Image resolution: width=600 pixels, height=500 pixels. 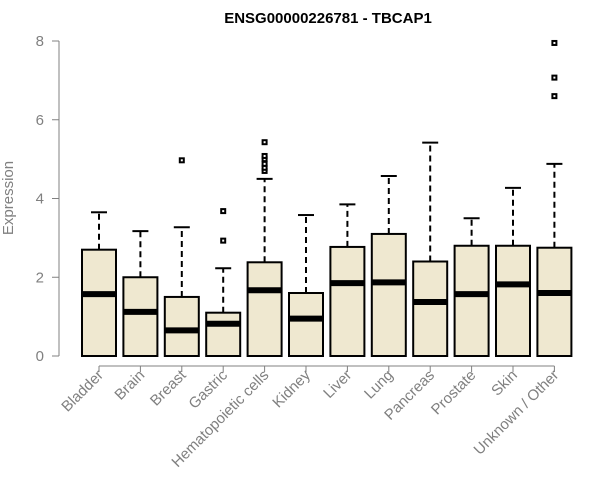 What do you see at coordinates (168, 387) in the screenshot?
I see `x-tick-label: Breast` at bounding box center [168, 387].